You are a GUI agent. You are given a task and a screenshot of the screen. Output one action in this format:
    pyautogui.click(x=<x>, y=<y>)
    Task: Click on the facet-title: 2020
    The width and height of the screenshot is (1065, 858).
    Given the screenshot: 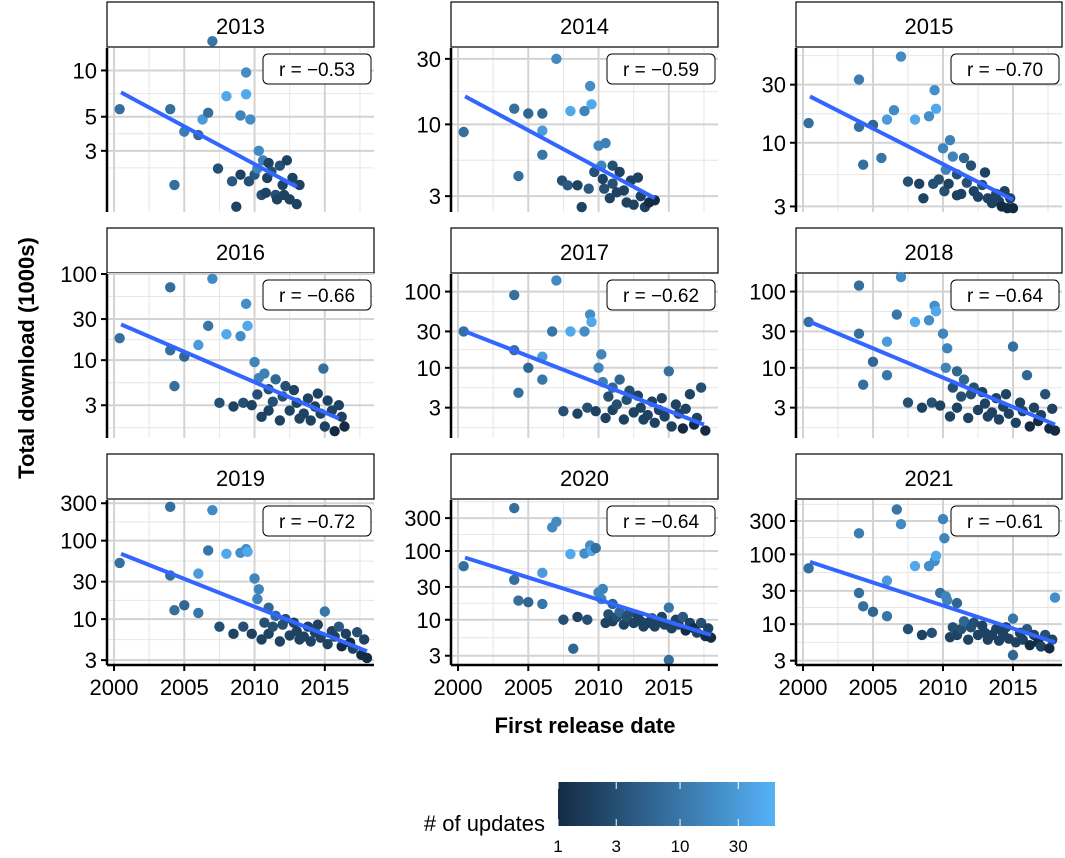 What is the action you would take?
    pyautogui.click(x=584, y=478)
    